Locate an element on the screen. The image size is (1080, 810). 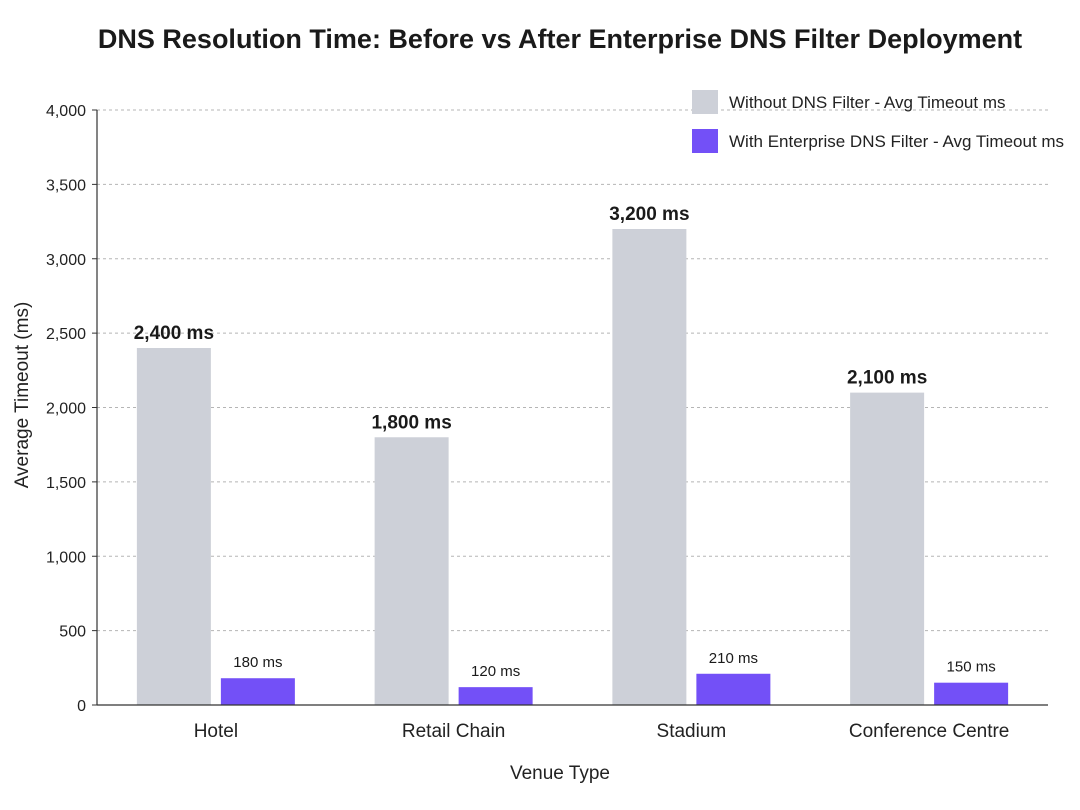
y-tick-label: 2,500 is located at coordinates (66, 334).